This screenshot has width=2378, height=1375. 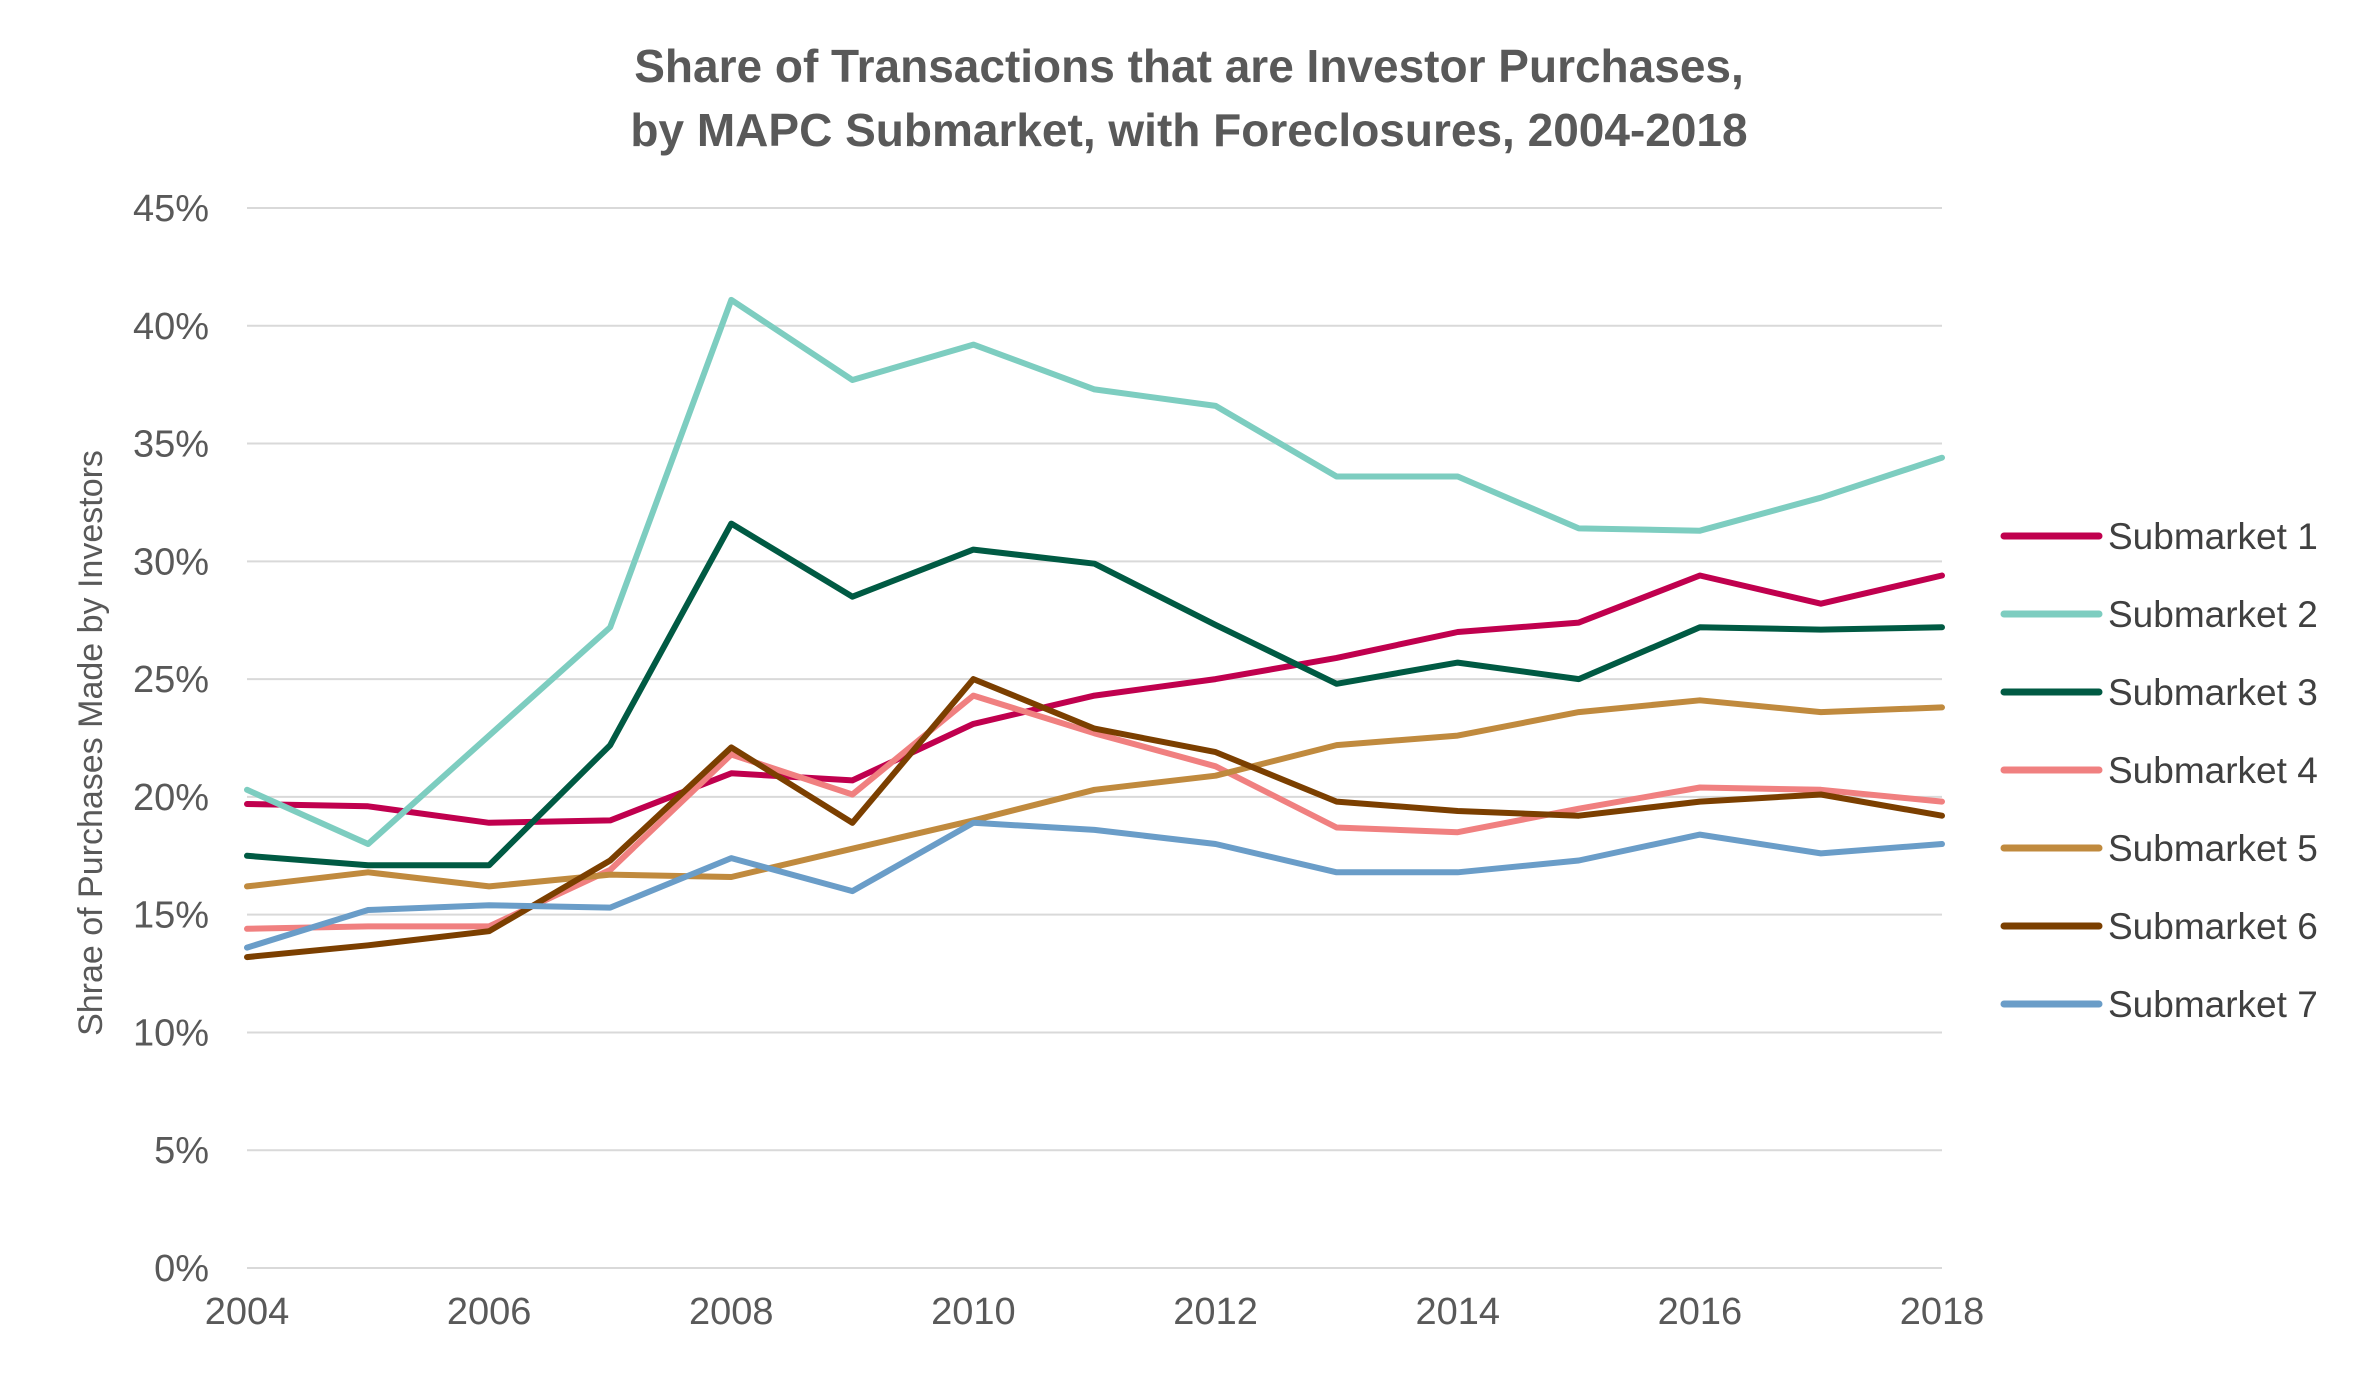 What do you see at coordinates (1215, 1312) in the screenshot?
I see `x-tick-label: 2012` at bounding box center [1215, 1312].